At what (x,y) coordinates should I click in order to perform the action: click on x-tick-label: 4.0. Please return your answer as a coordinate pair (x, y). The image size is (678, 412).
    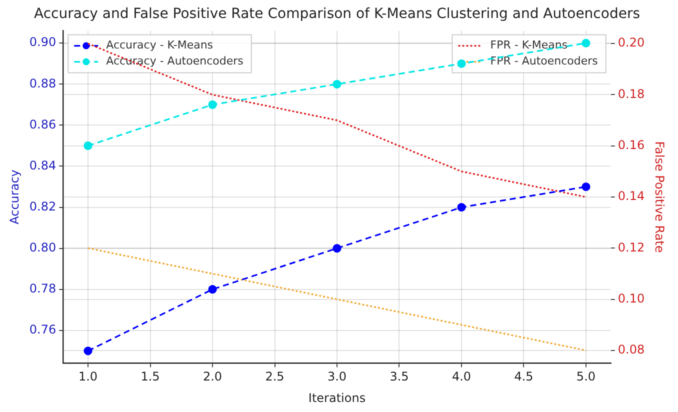
    Looking at the image, I should click on (462, 377).